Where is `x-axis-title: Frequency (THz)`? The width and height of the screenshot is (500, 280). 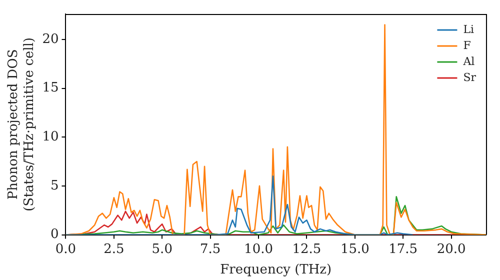 x-axis-title: Frequency (THz) is located at coordinates (276, 270).